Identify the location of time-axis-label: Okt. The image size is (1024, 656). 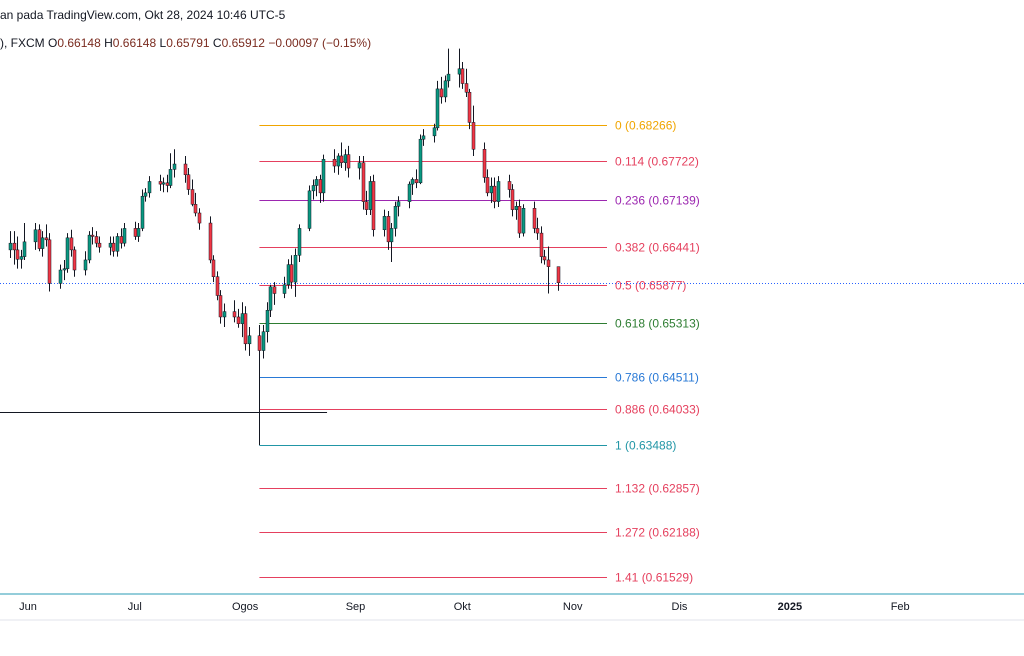
(462, 607).